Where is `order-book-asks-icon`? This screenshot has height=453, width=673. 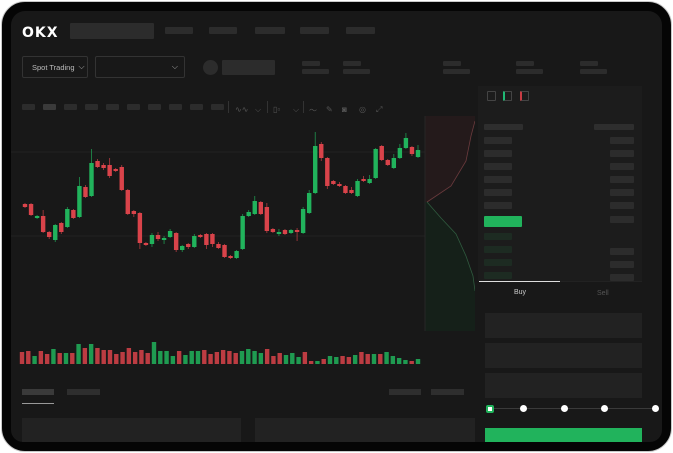 order-book-asks-icon is located at coordinates (524, 96).